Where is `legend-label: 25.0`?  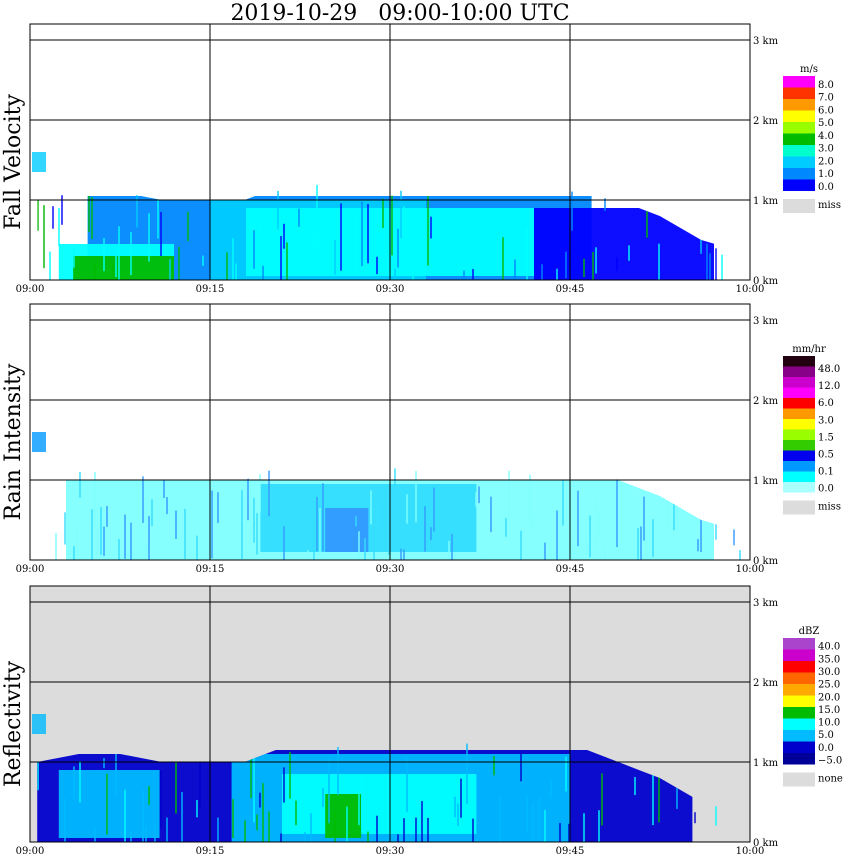
legend-label: 25.0 is located at coordinates (829, 685).